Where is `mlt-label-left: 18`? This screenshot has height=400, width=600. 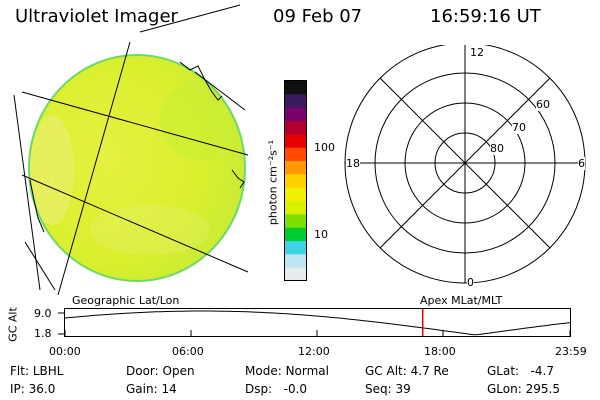
mlt-label-left: 18 is located at coordinates (353, 163).